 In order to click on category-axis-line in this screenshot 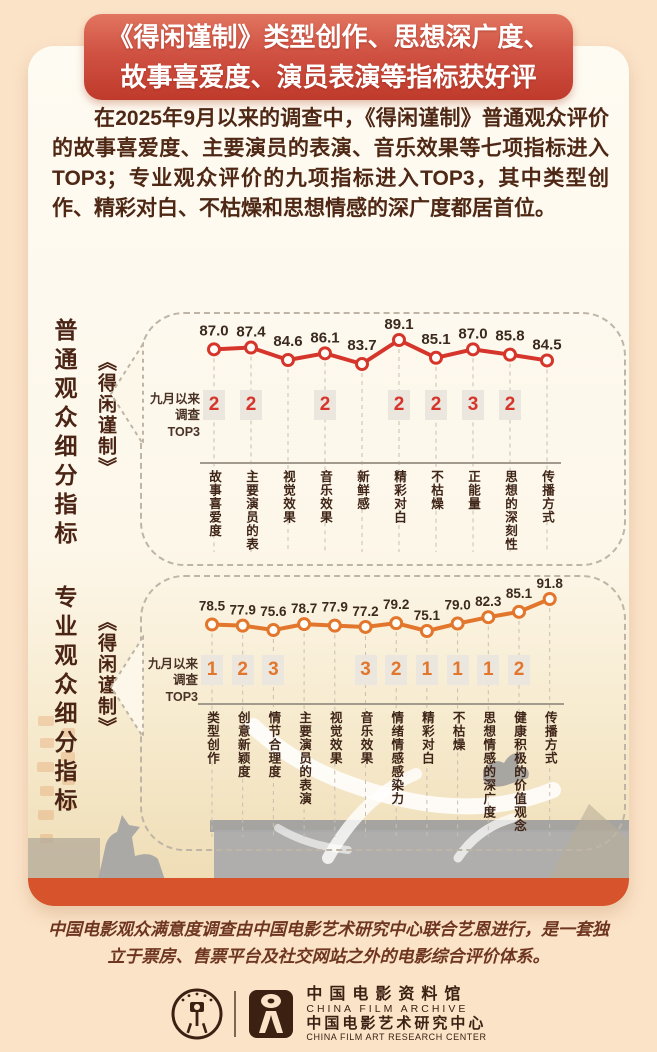, I will do `click(380, 463)`.